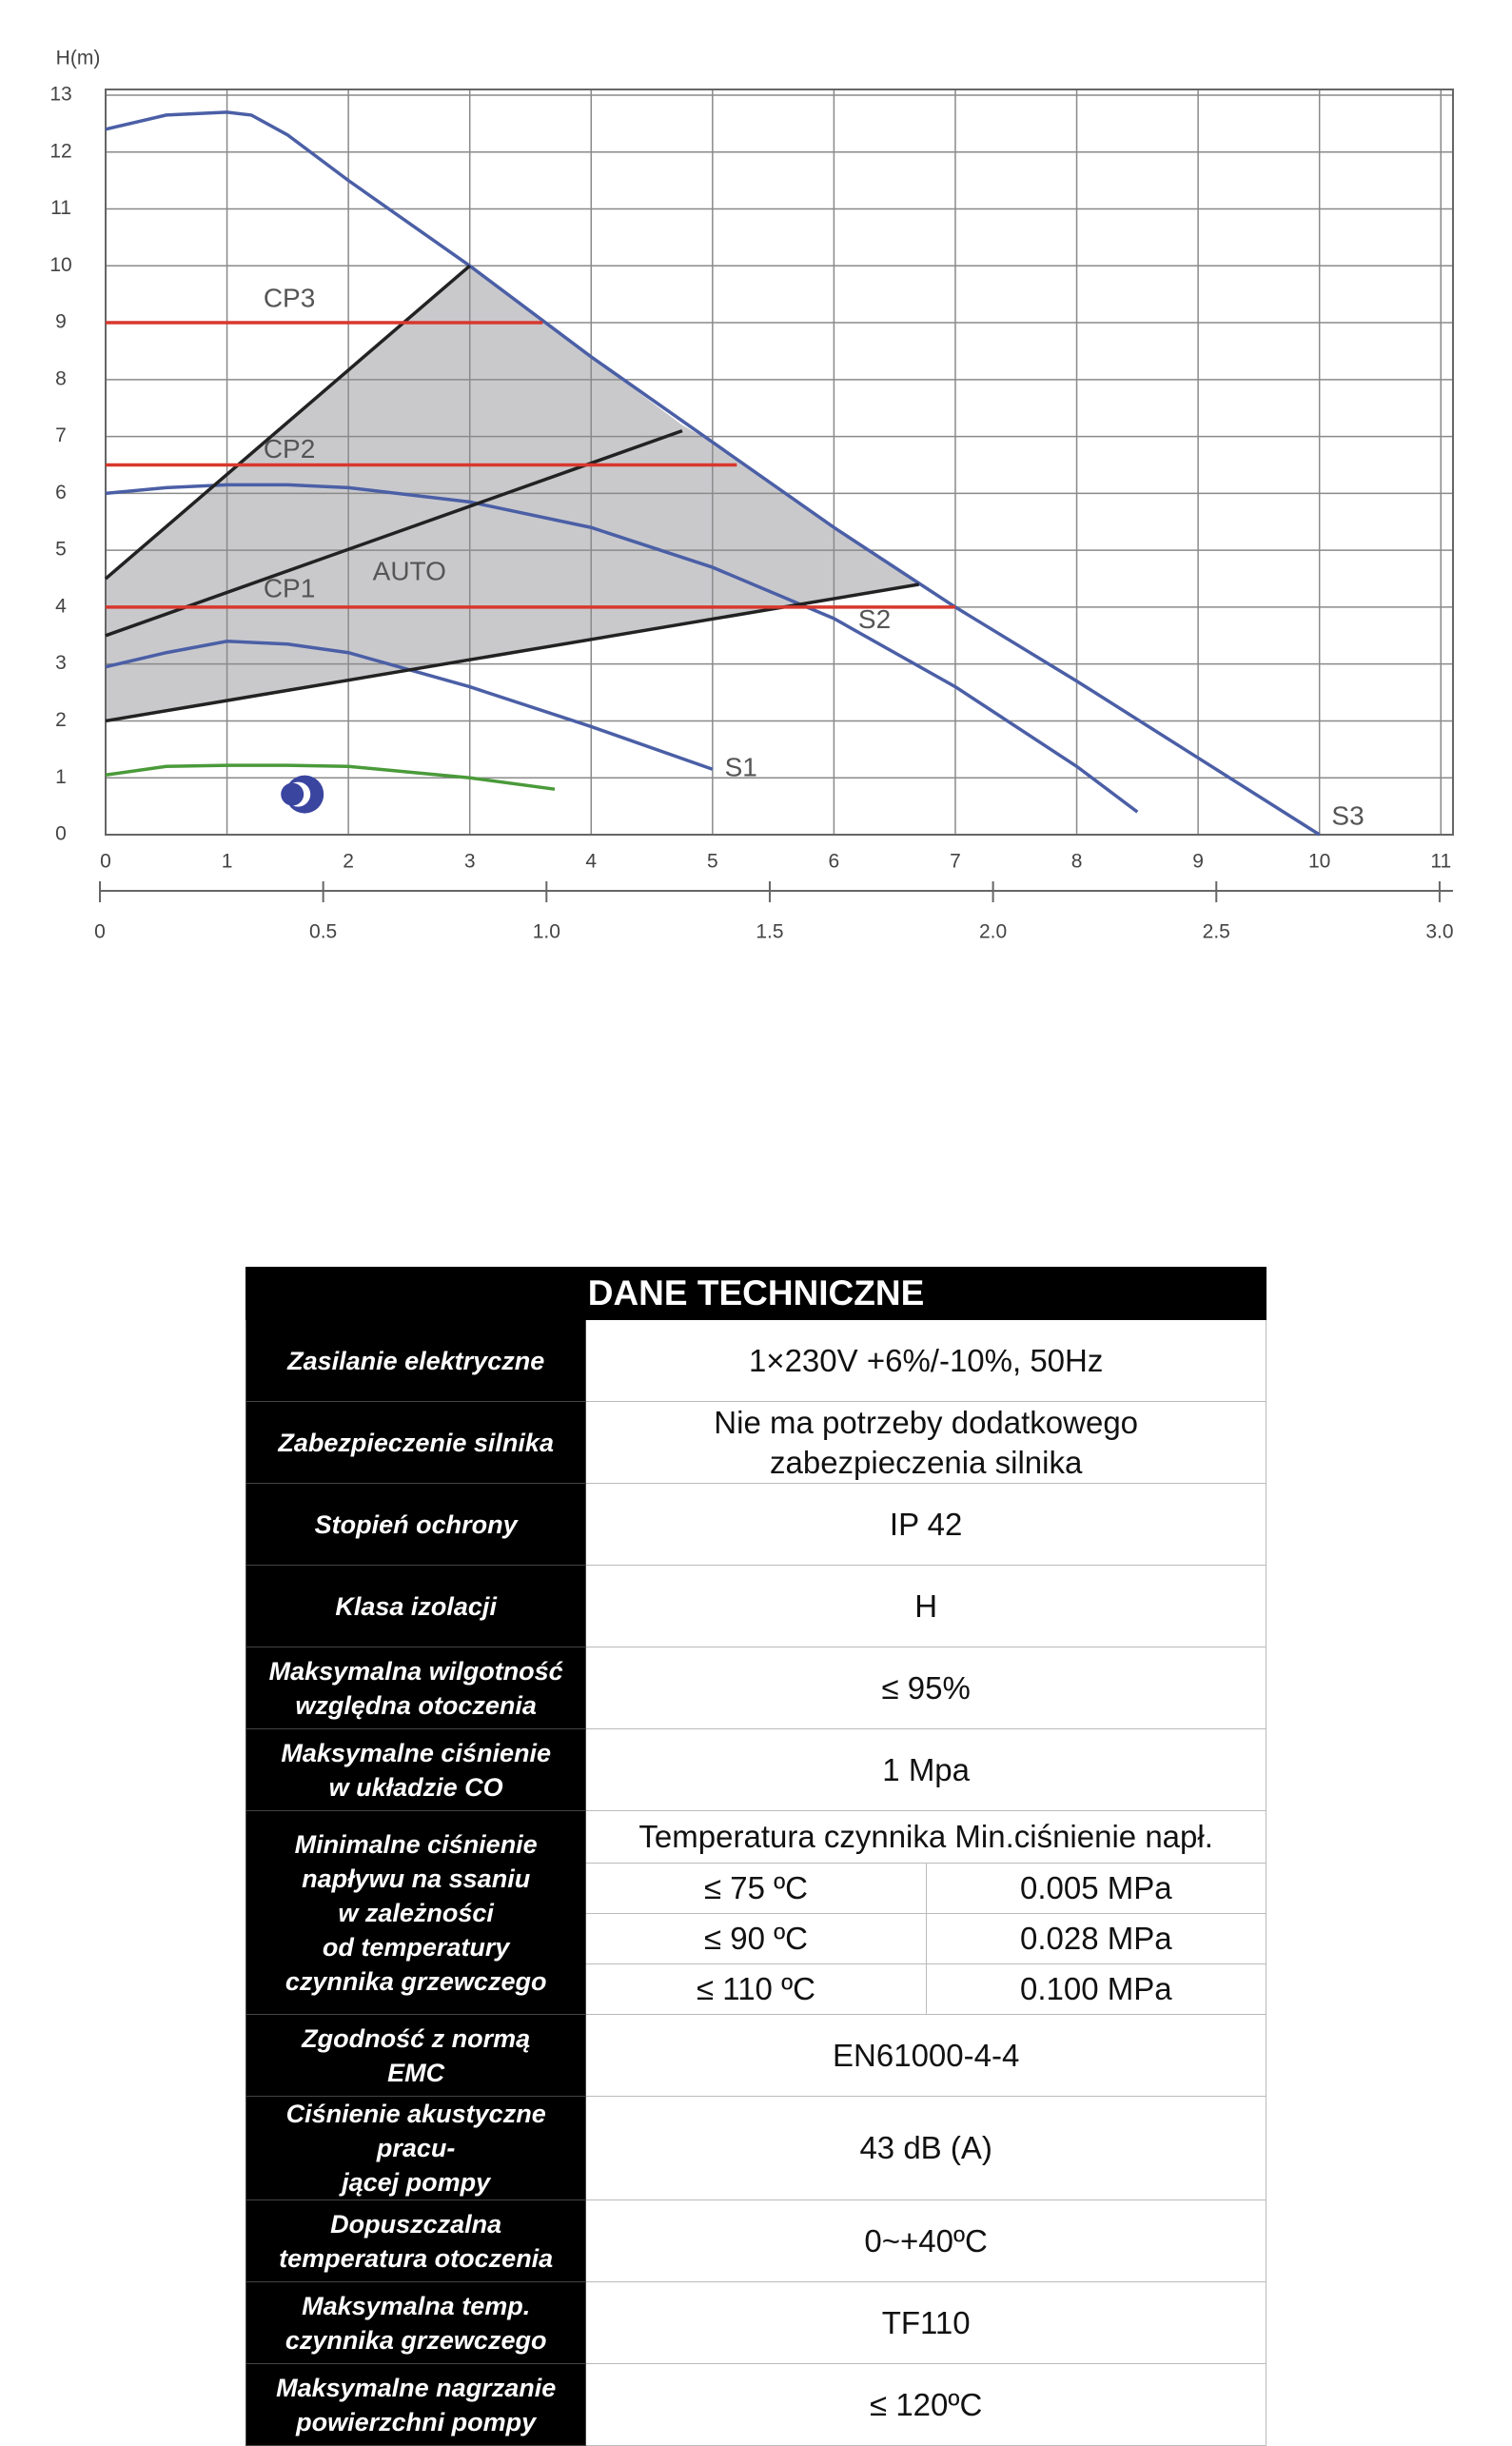 This screenshot has width=1512, height=2446. What do you see at coordinates (416, 2240) in the screenshot?
I see `row-label: Dopuszczalna temperatura otoczenia` at bounding box center [416, 2240].